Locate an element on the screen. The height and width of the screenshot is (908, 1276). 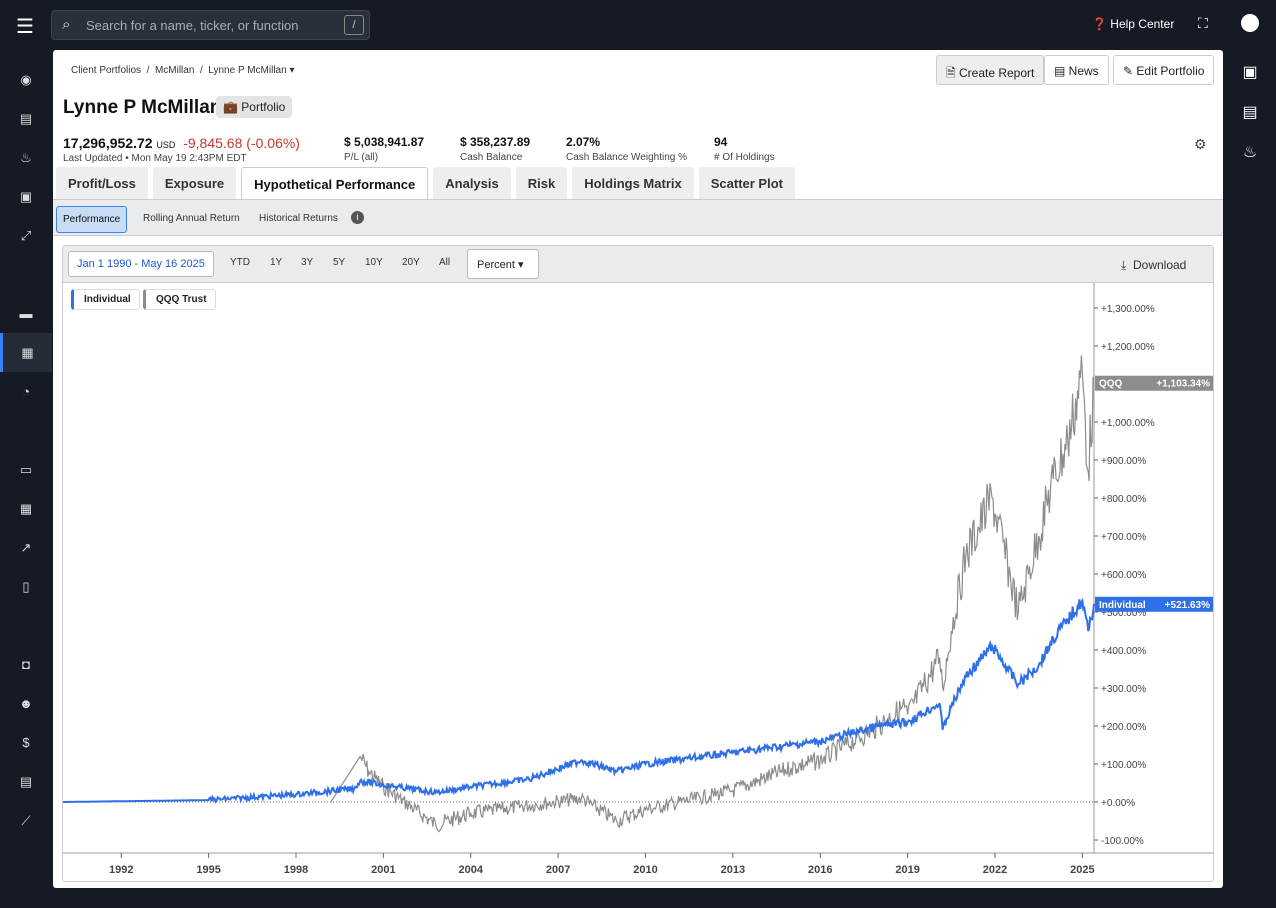
monitor-icon: ▭ is located at coordinates (26, 469).